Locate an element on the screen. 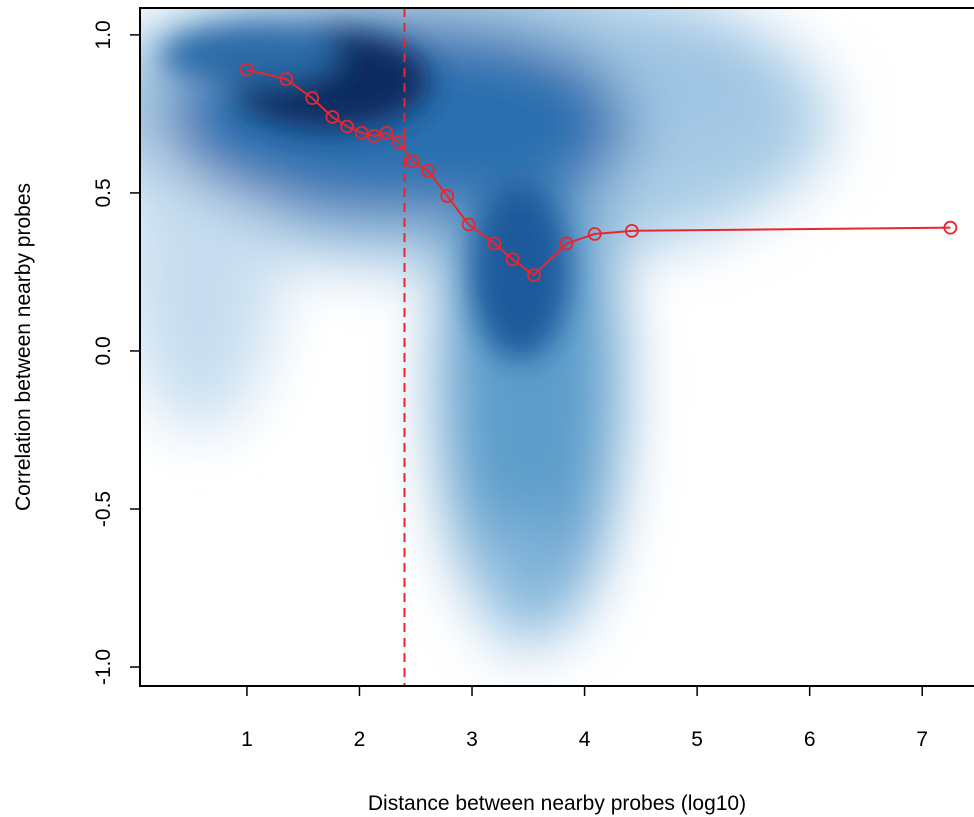 The image size is (974, 817). x-tick-label: 4 is located at coordinates (585, 739).